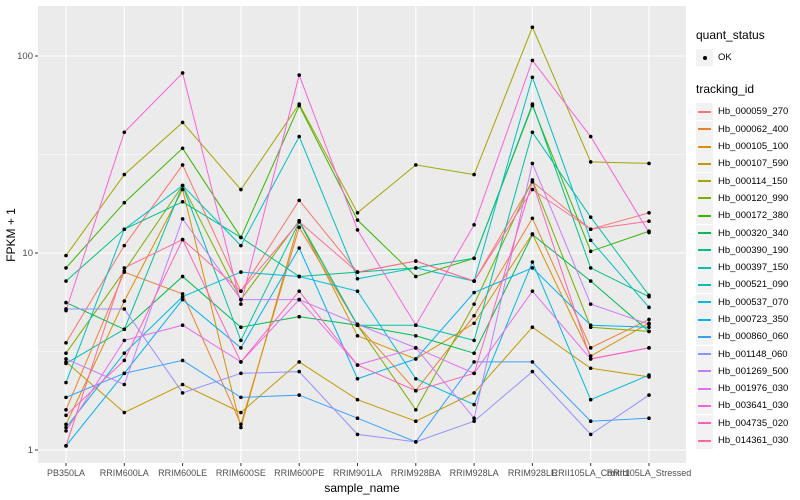 This screenshot has width=800, height=500. Describe the element at coordinates (748, 406) in the screenshot. I see `legend-item-Hb_003641_030: Hb_003641_030` at that location.